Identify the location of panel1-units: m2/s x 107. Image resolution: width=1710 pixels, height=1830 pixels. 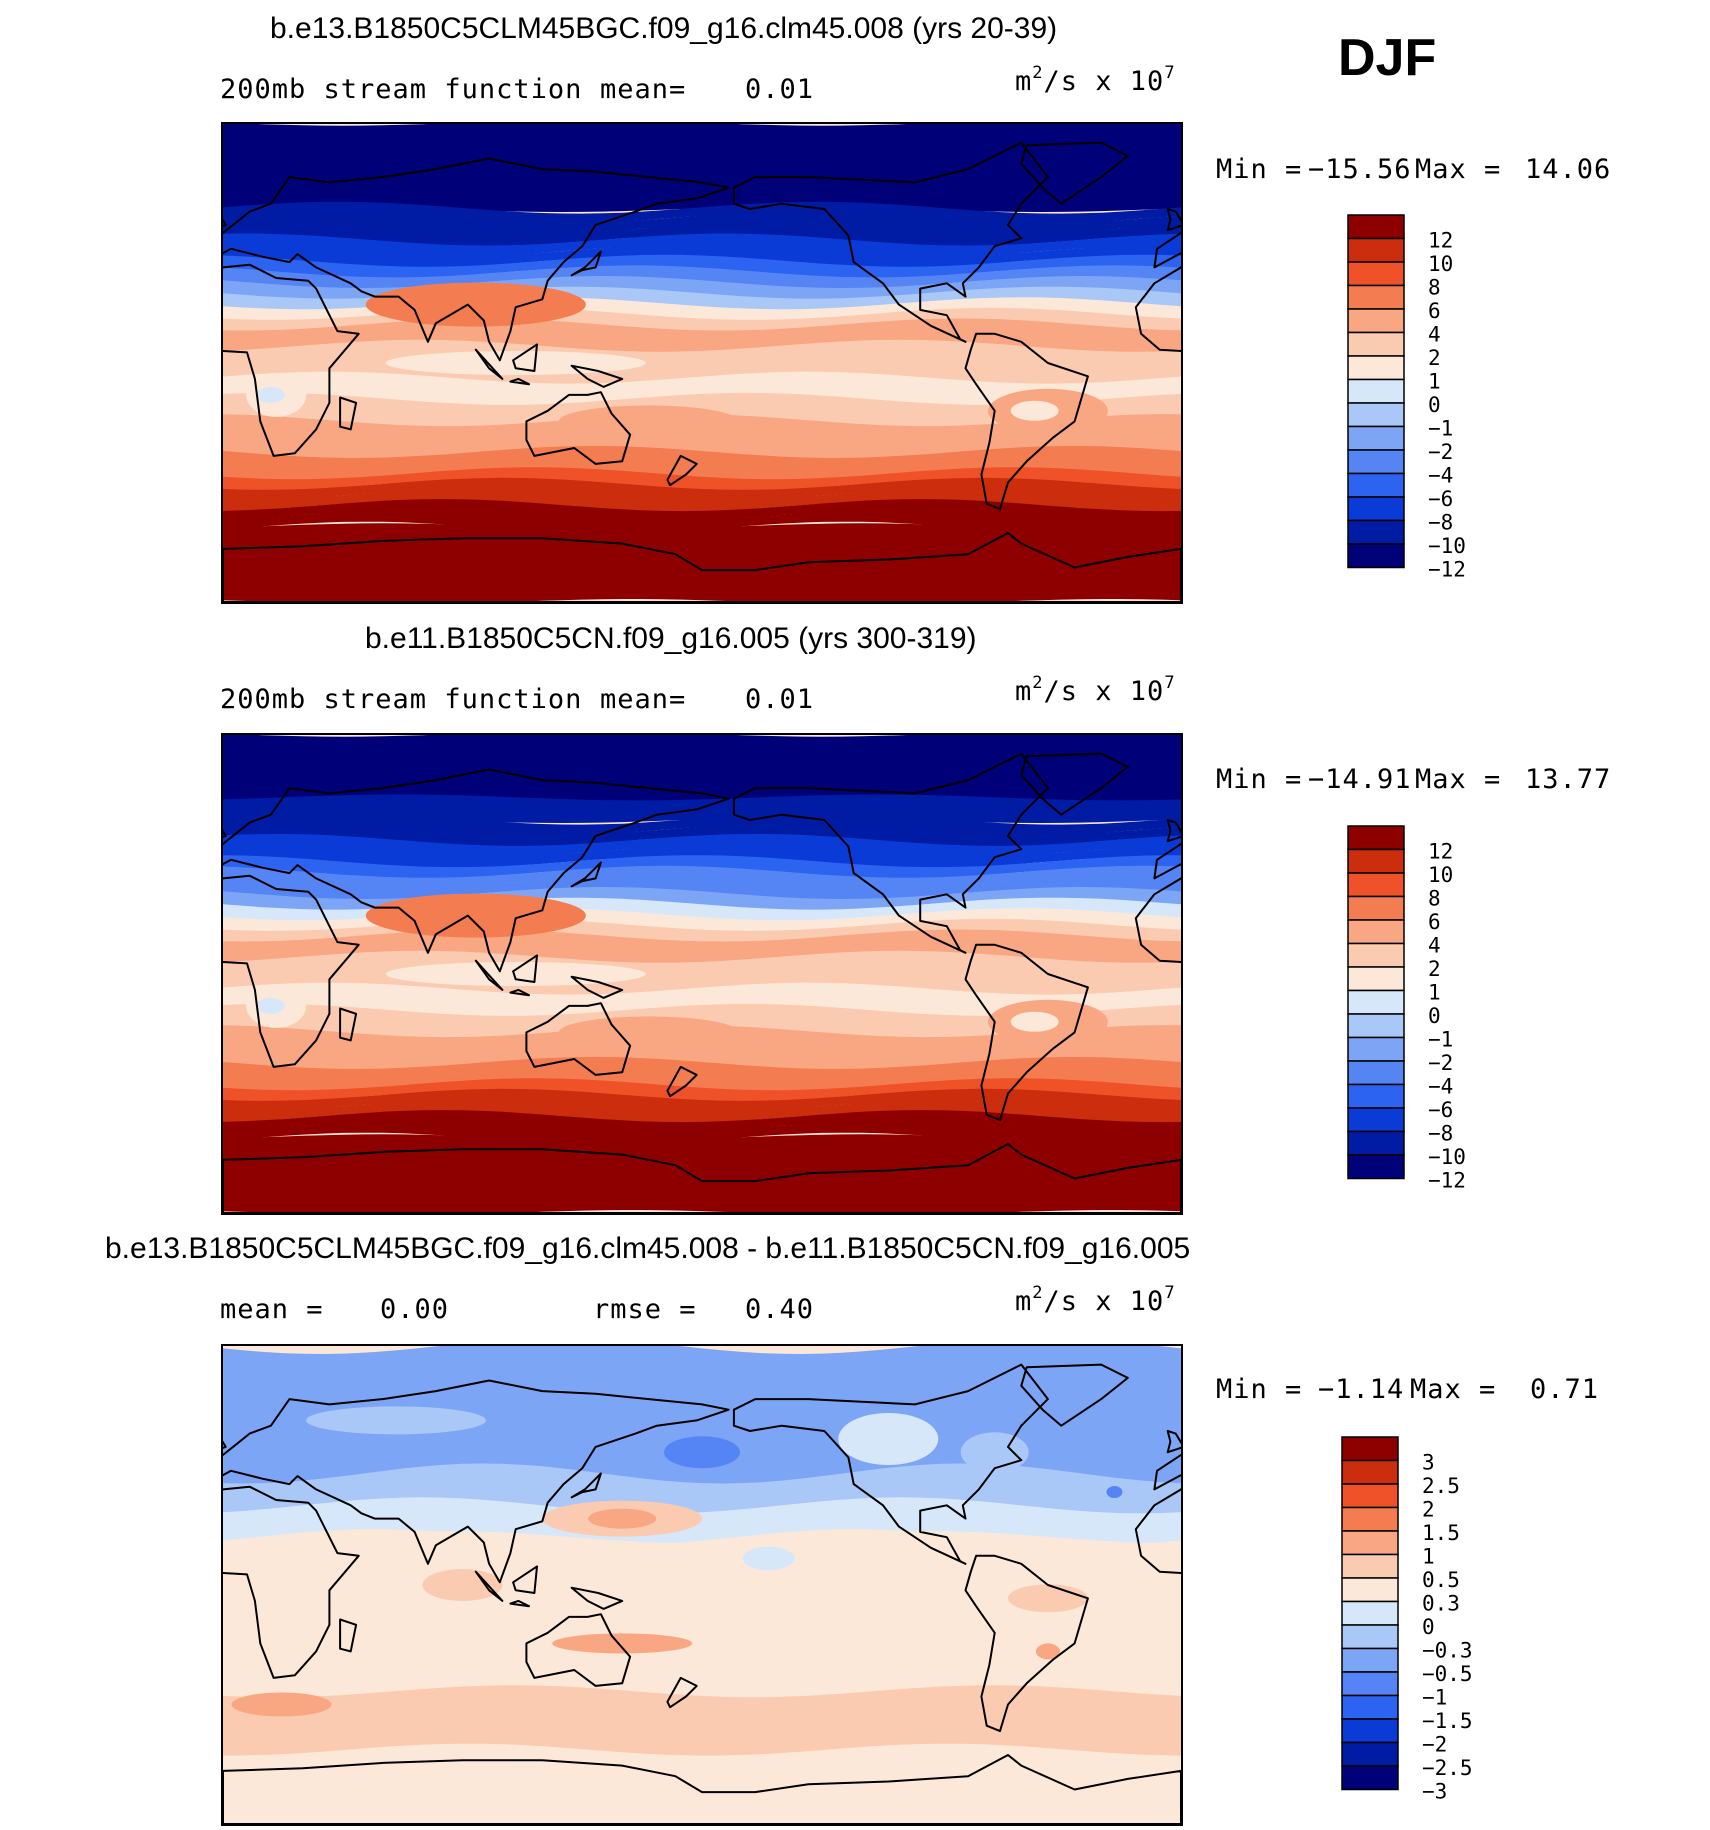
(1095, 80).